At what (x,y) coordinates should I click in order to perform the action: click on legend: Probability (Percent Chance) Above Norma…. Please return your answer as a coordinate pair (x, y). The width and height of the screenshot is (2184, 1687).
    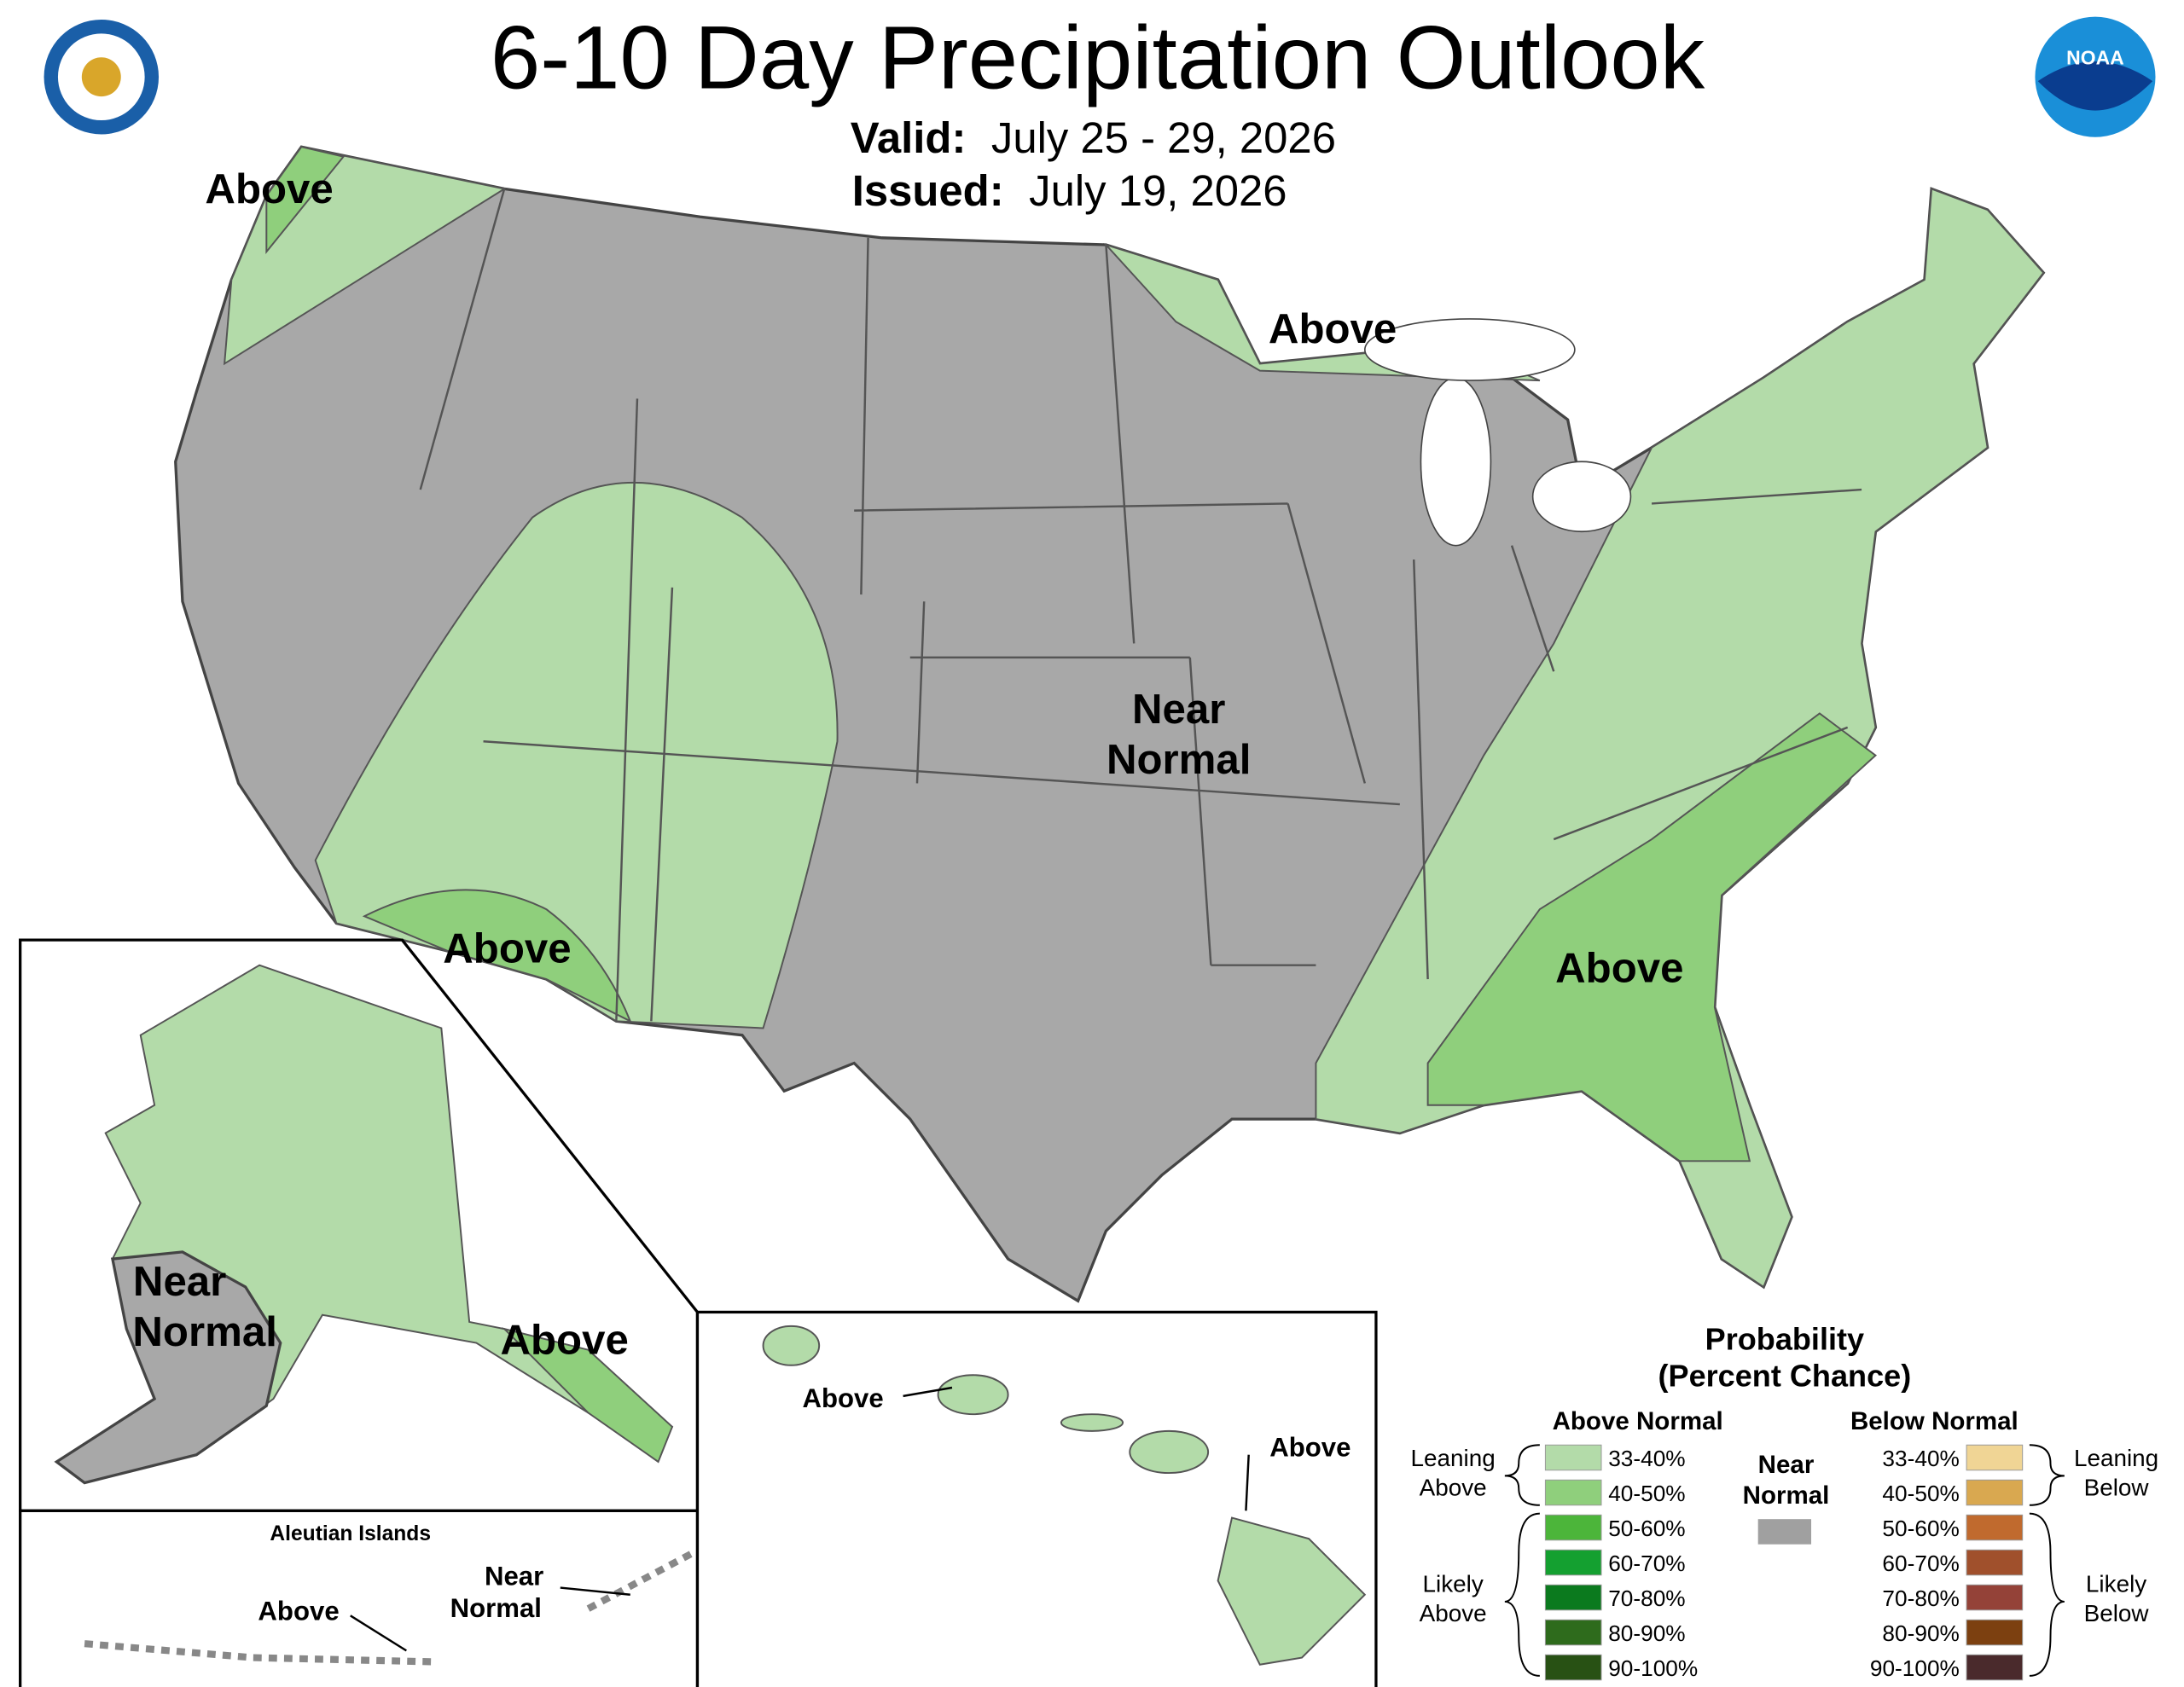
    Looking at the image, I should click on (1785, 1501).